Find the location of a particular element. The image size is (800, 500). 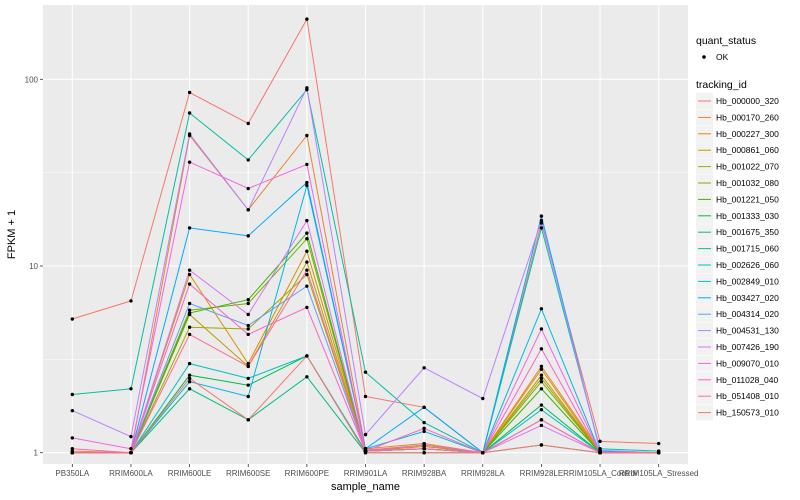

y-tick-label: 1 is located at coordinates (36, 453).